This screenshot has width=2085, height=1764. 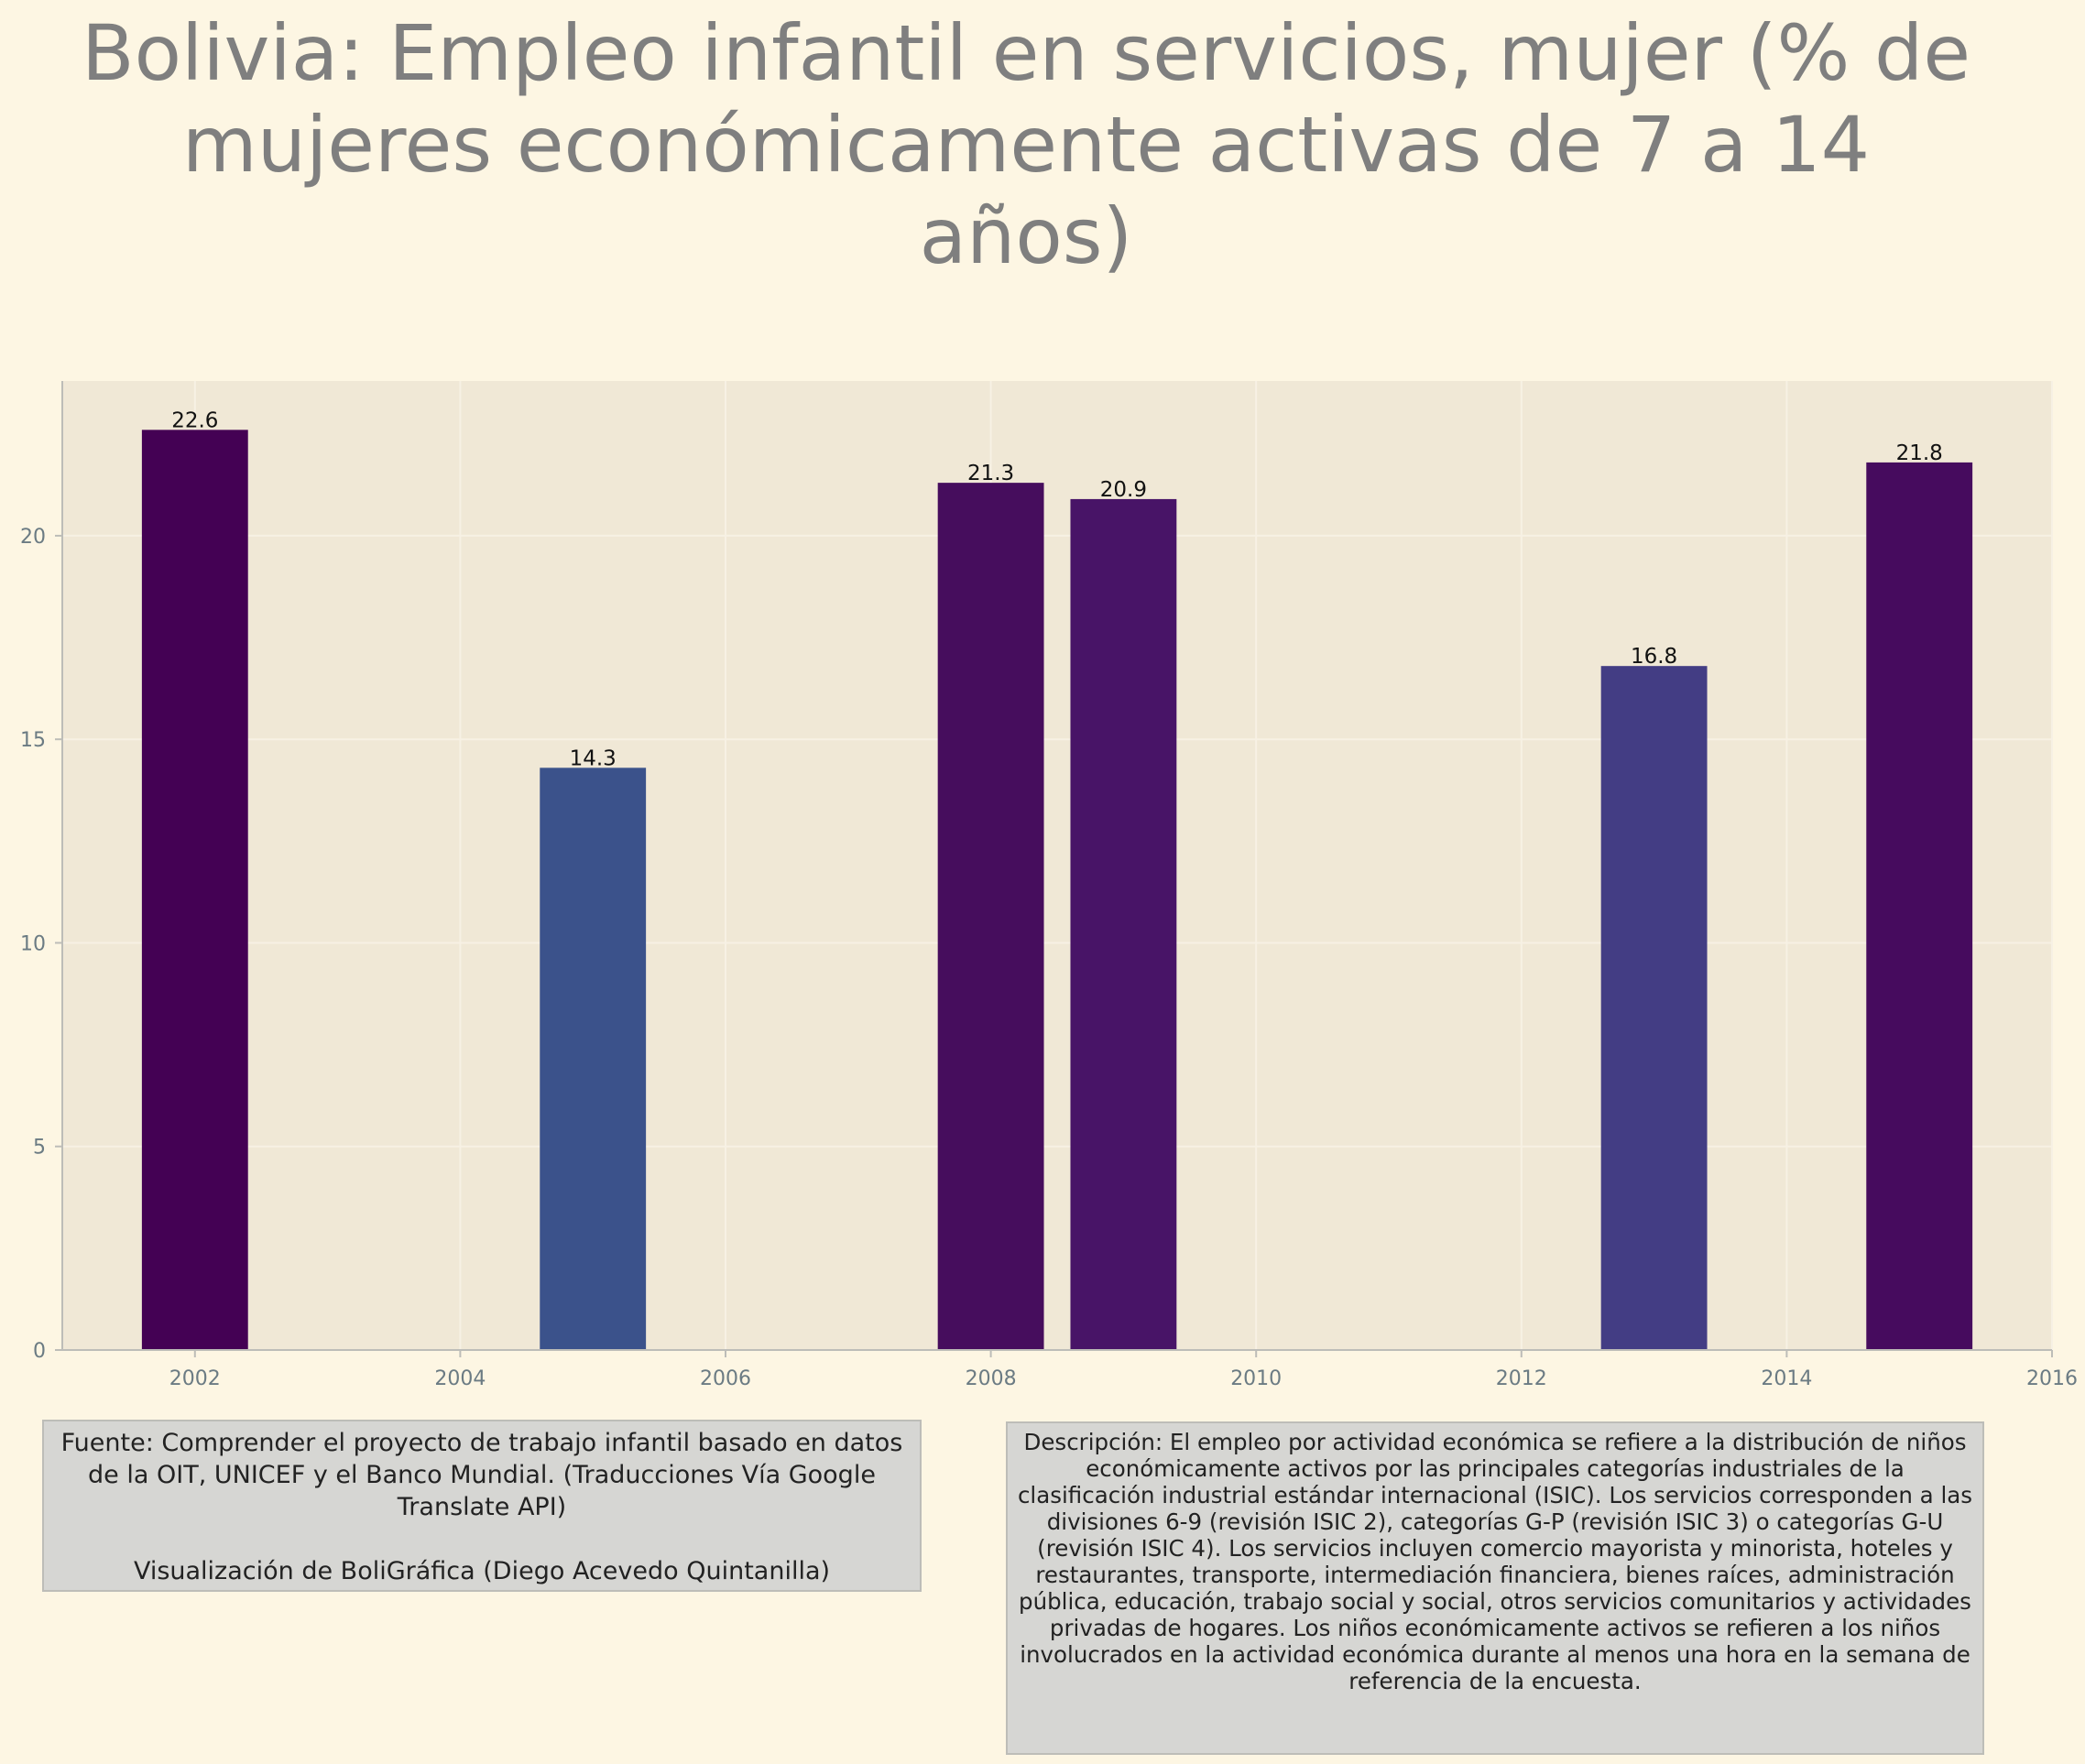 What do you see at coordinates (593, 758) in the screenshot?
I see `data-label-2005: 14.3` at bounding box center [593, 758].